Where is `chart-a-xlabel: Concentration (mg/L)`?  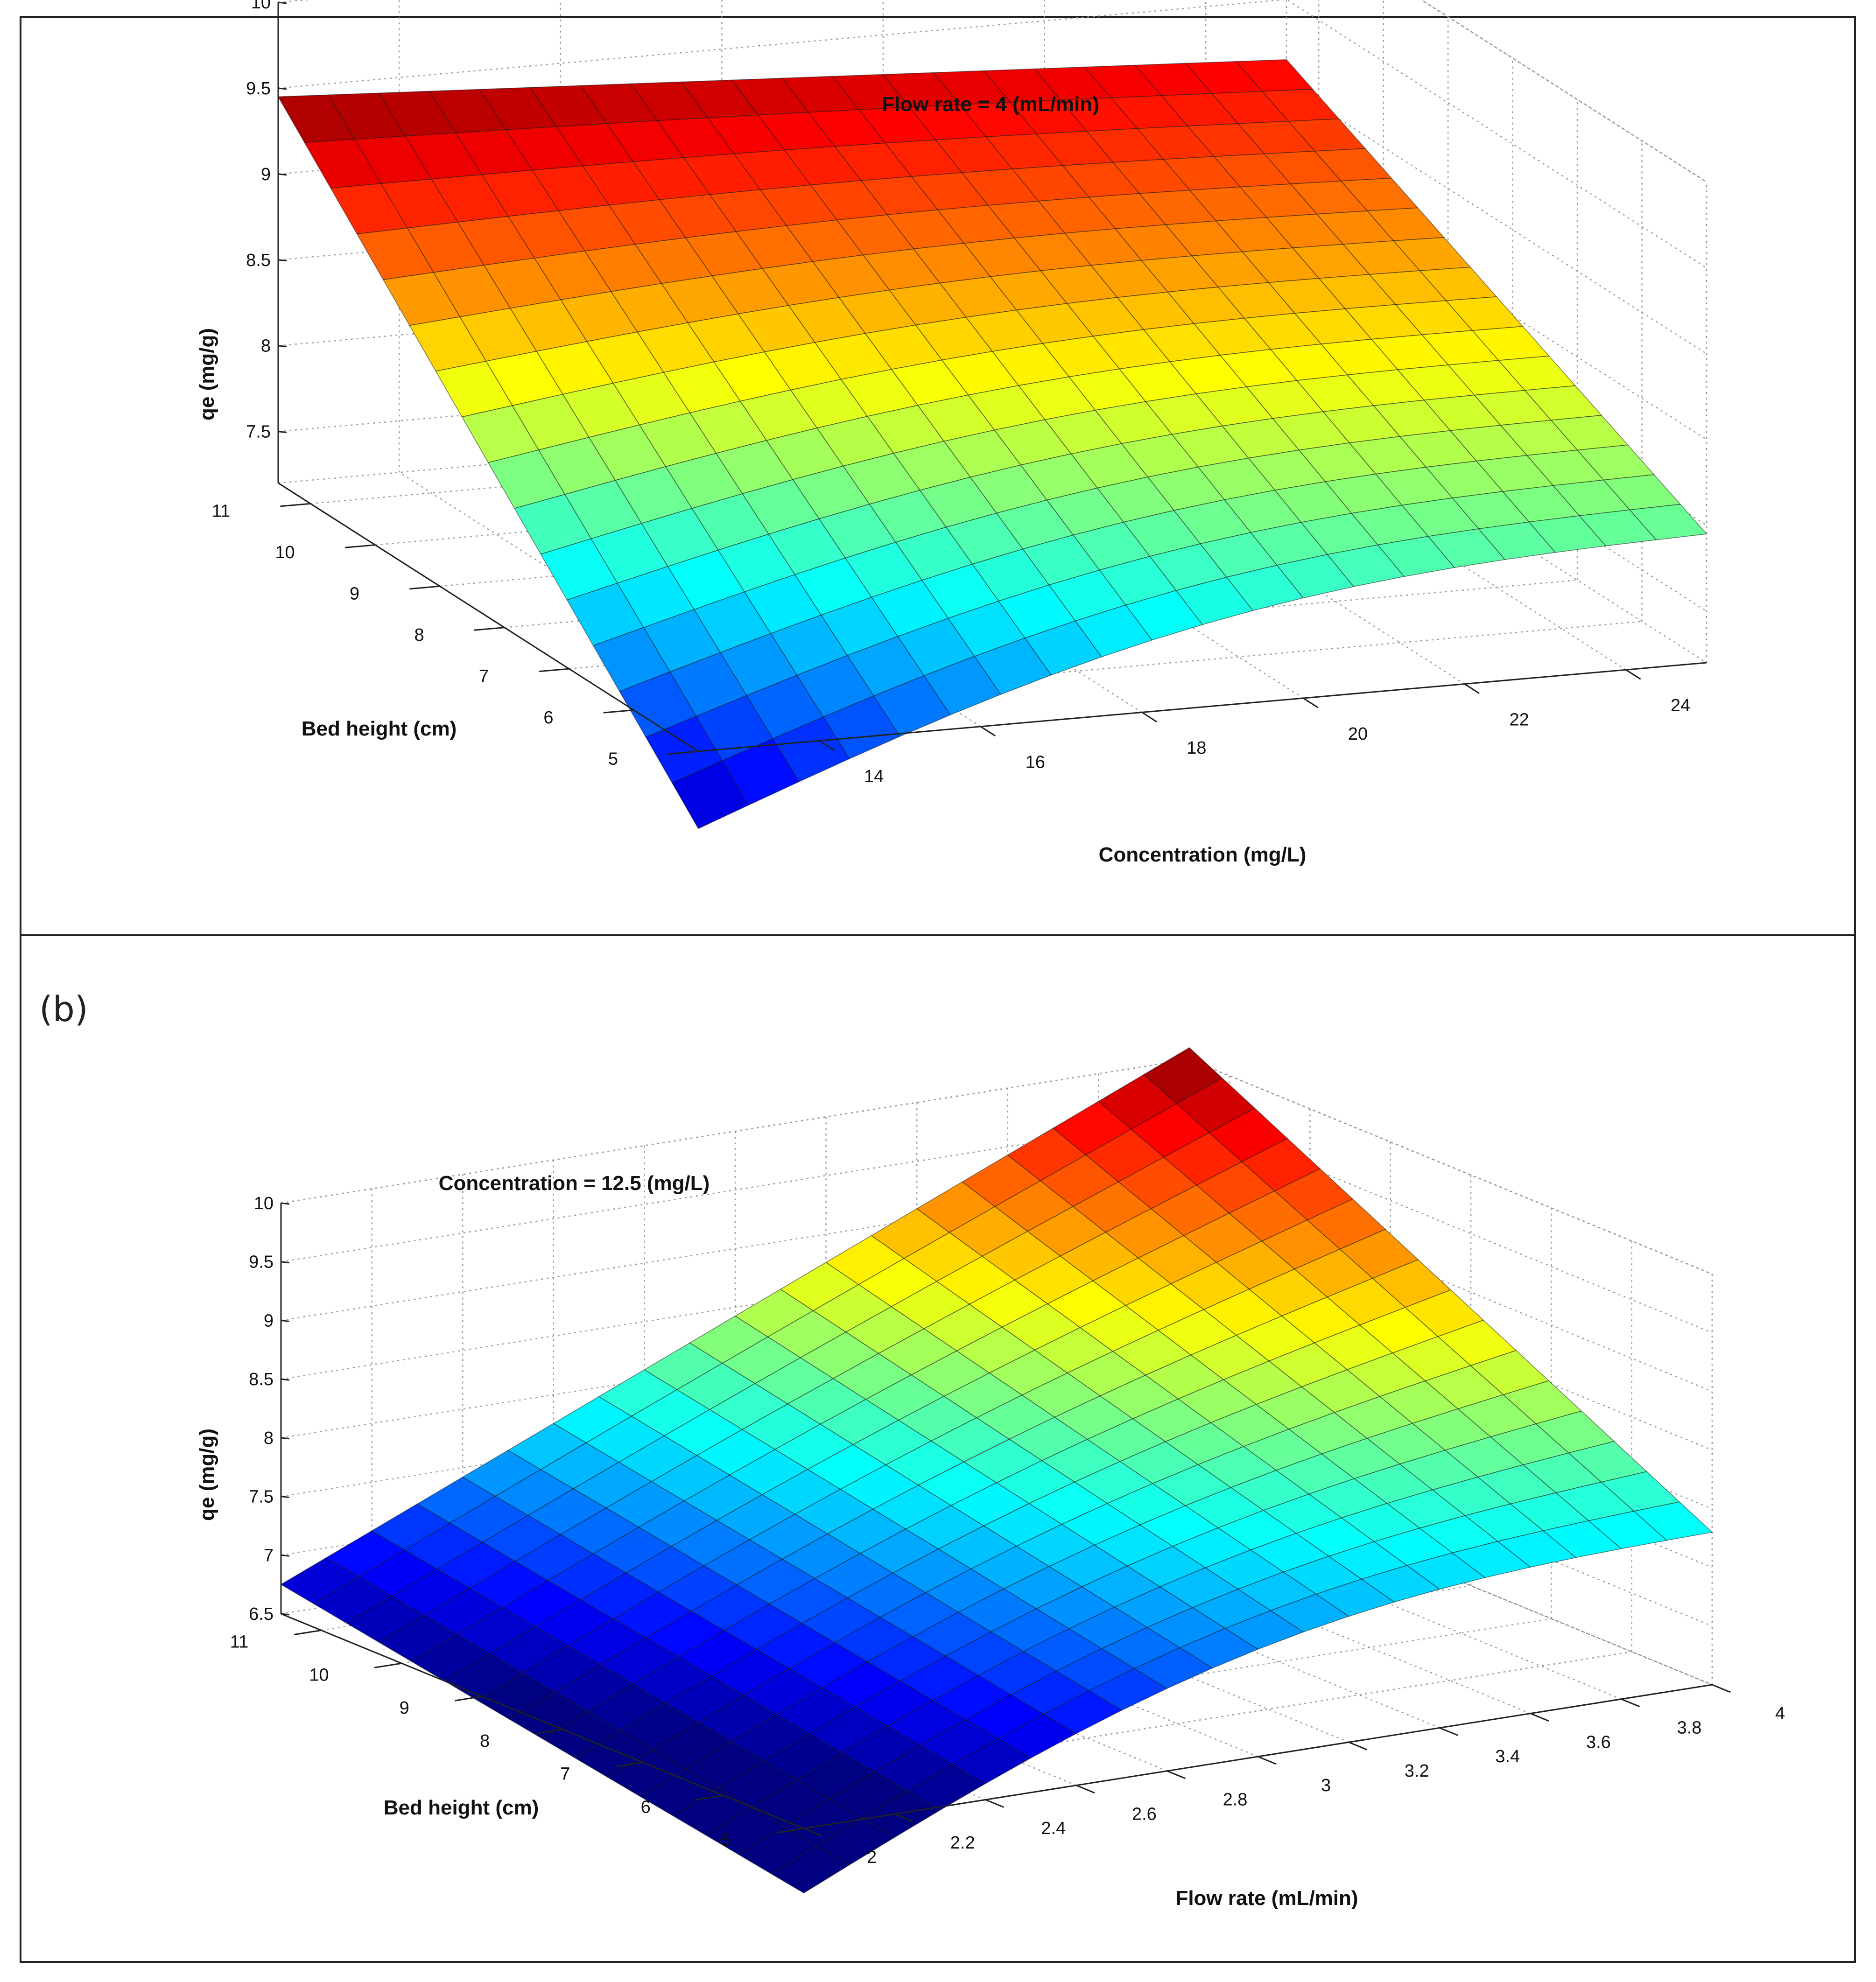
chart-a-xlabel: Concentration (mg/L) is located at coordinates (1203, 854).